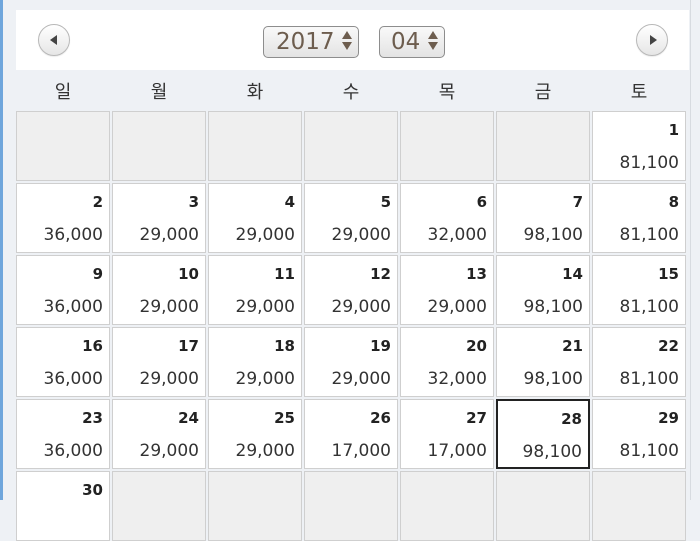 This screenshot has width=700, height=541. Describe the element at coordinates (159, 290) in the screenshot. I see `calendar-day-cell: 10 29,000` at that location.